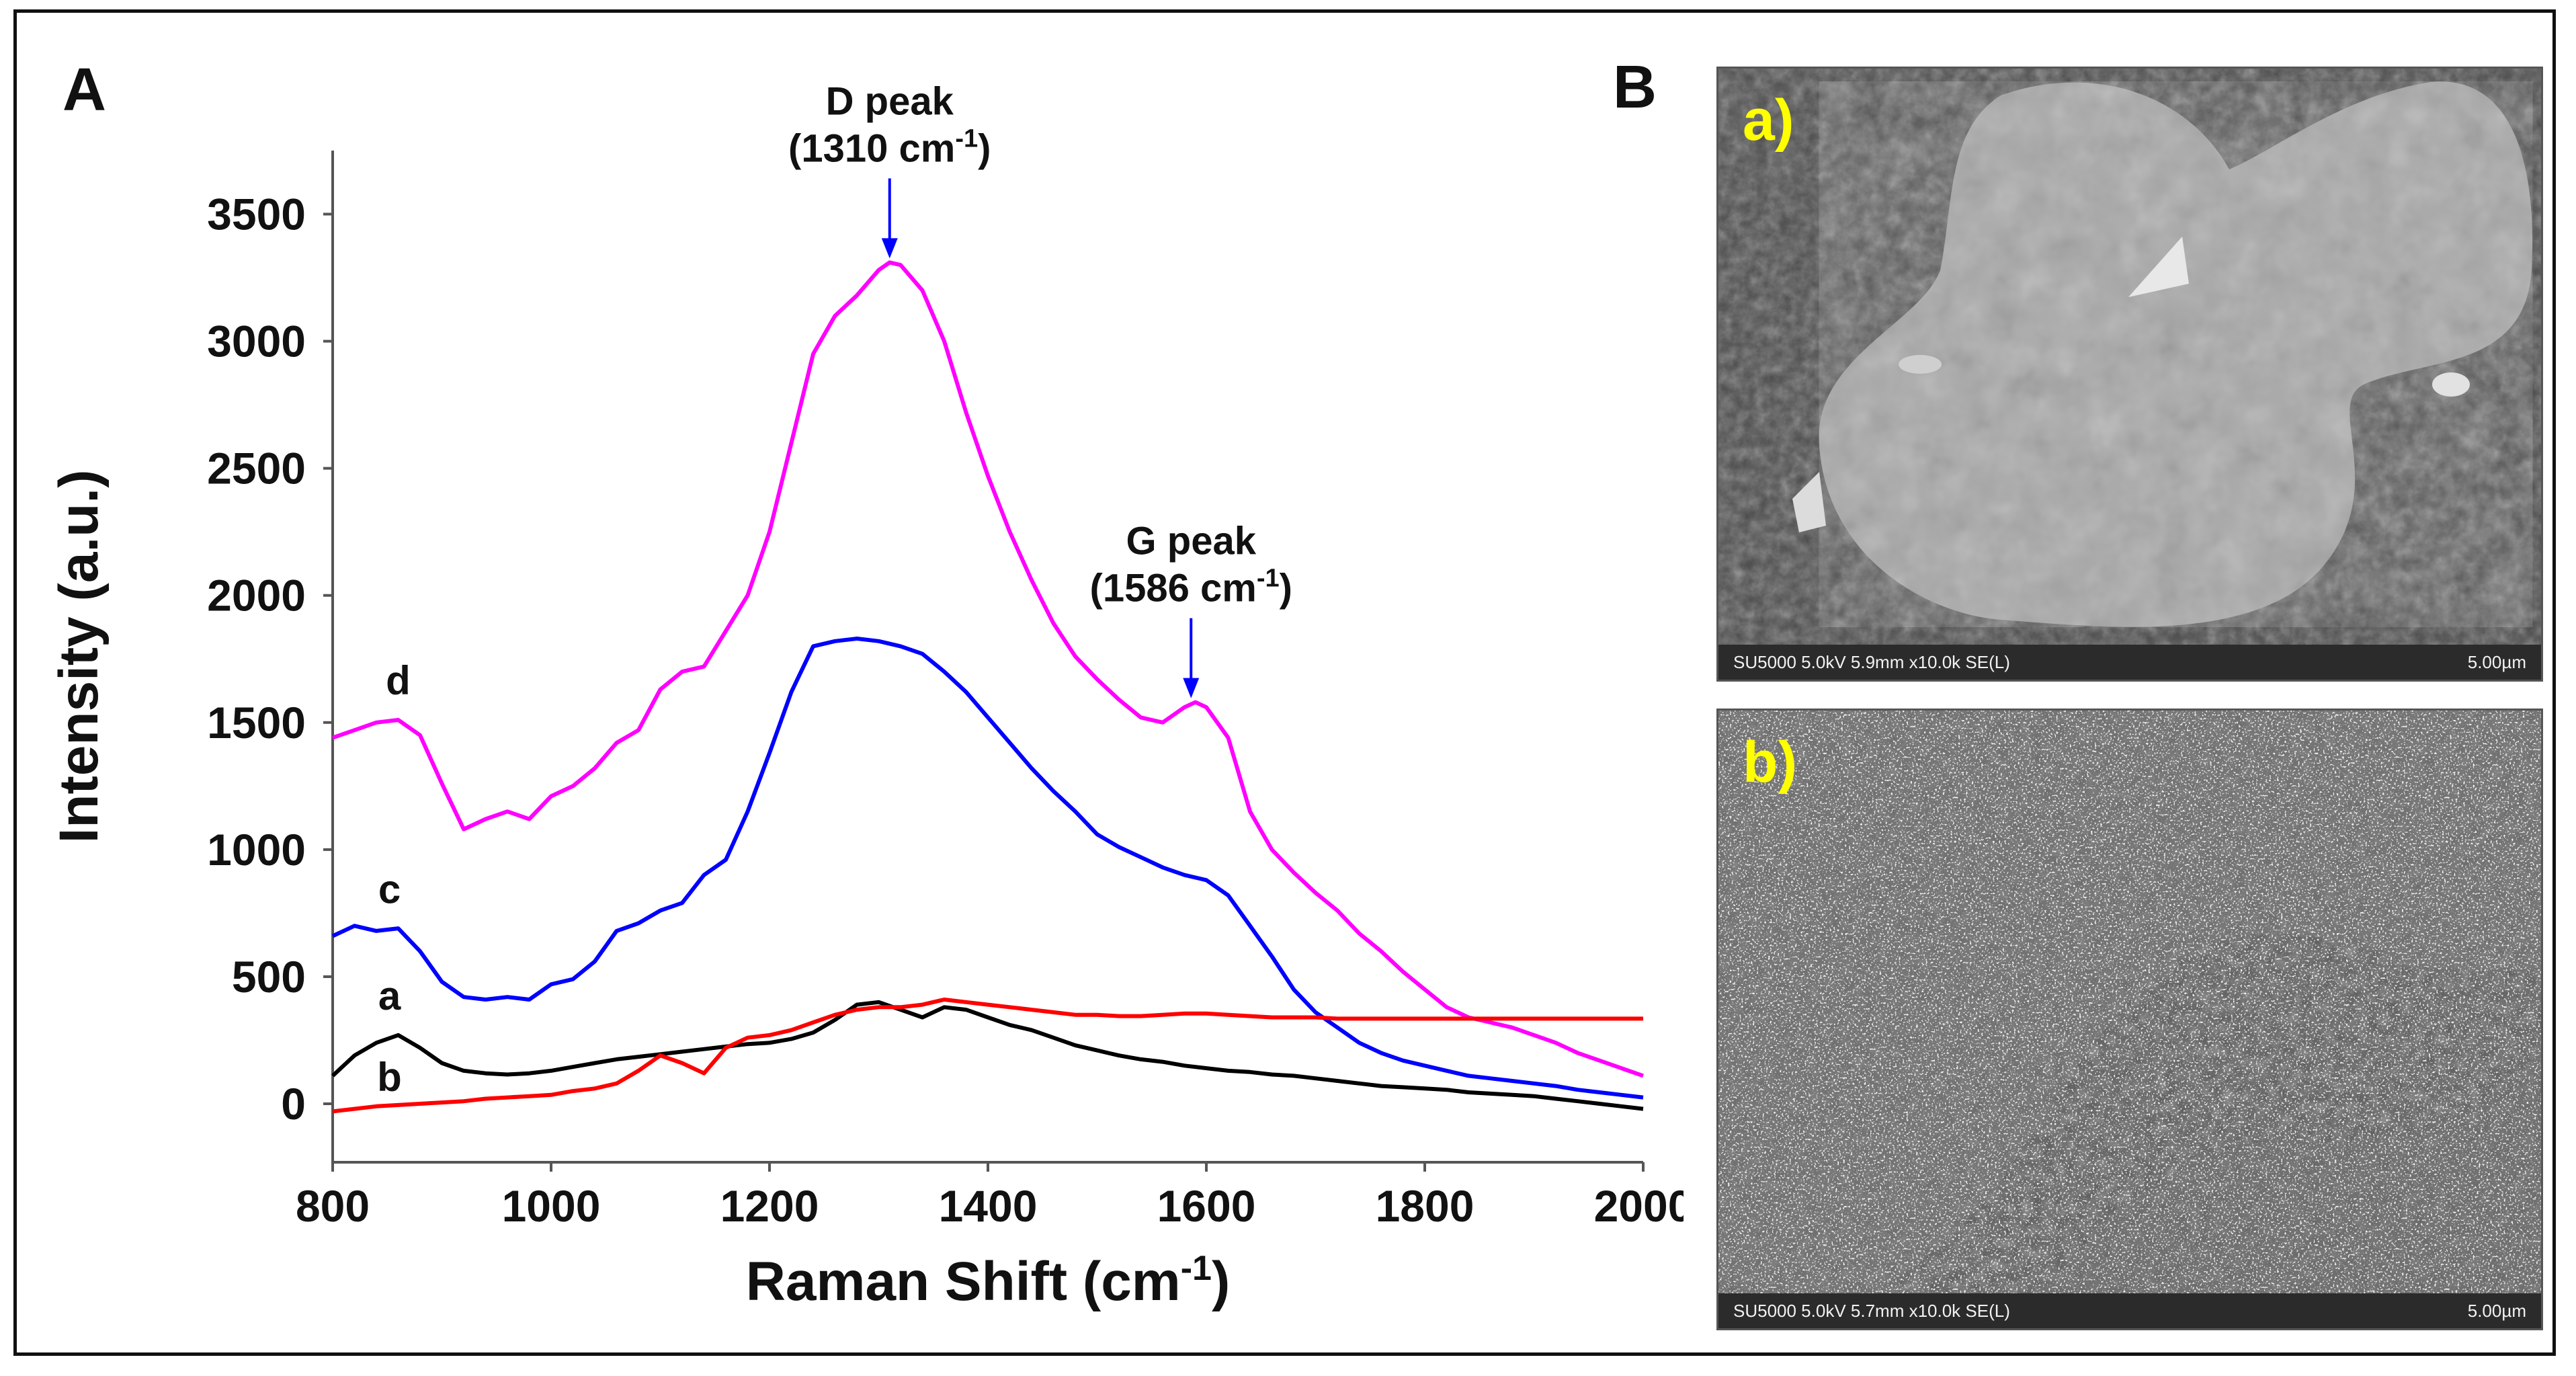  What do you see at coordinates (551, 1206) in the screenshot?
I see `x-tick-label: 1000` at bounding box center [551, 1206].